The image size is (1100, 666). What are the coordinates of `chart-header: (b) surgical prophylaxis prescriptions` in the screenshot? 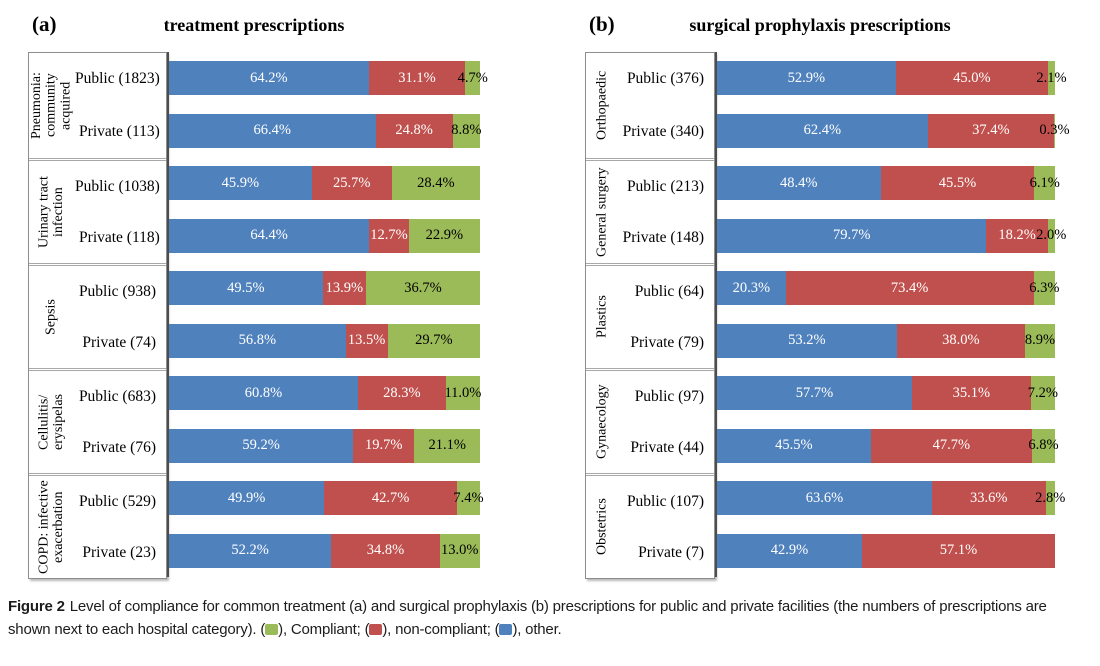 It's located at (820, 31).